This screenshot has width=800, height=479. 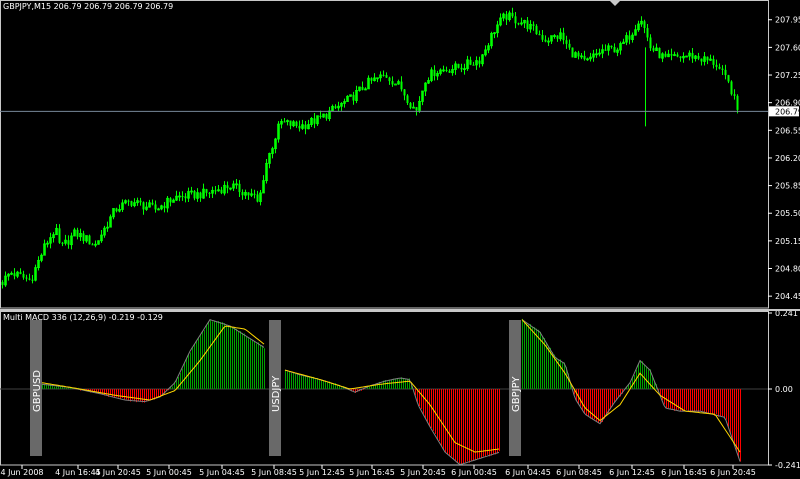 I want to click on main-chart-title: GBPJPY,M15 206.79 206.79 206.79 206.79, so click(x=88, y=6).